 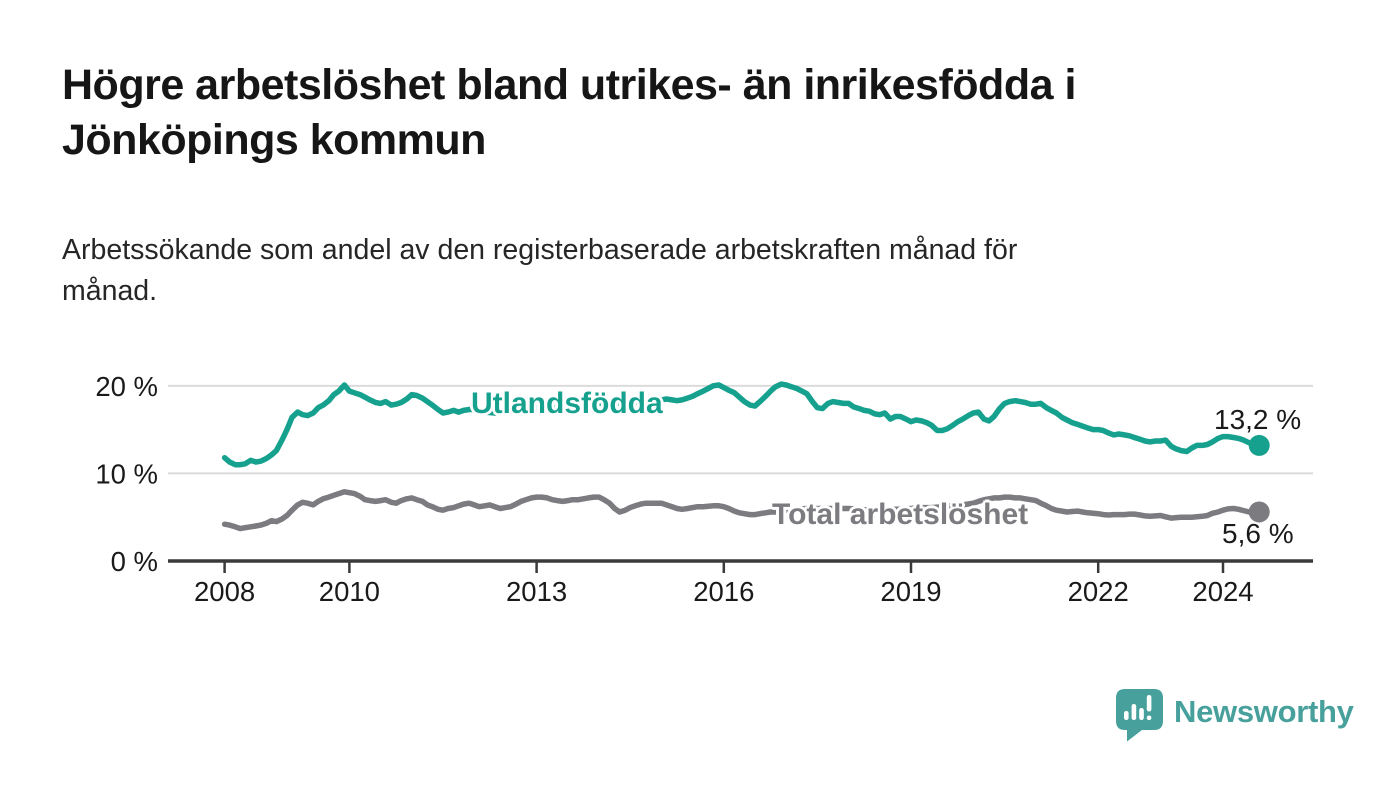 I want to click on x-axis-label-2022: 2022, so click(x=1098, y=591).